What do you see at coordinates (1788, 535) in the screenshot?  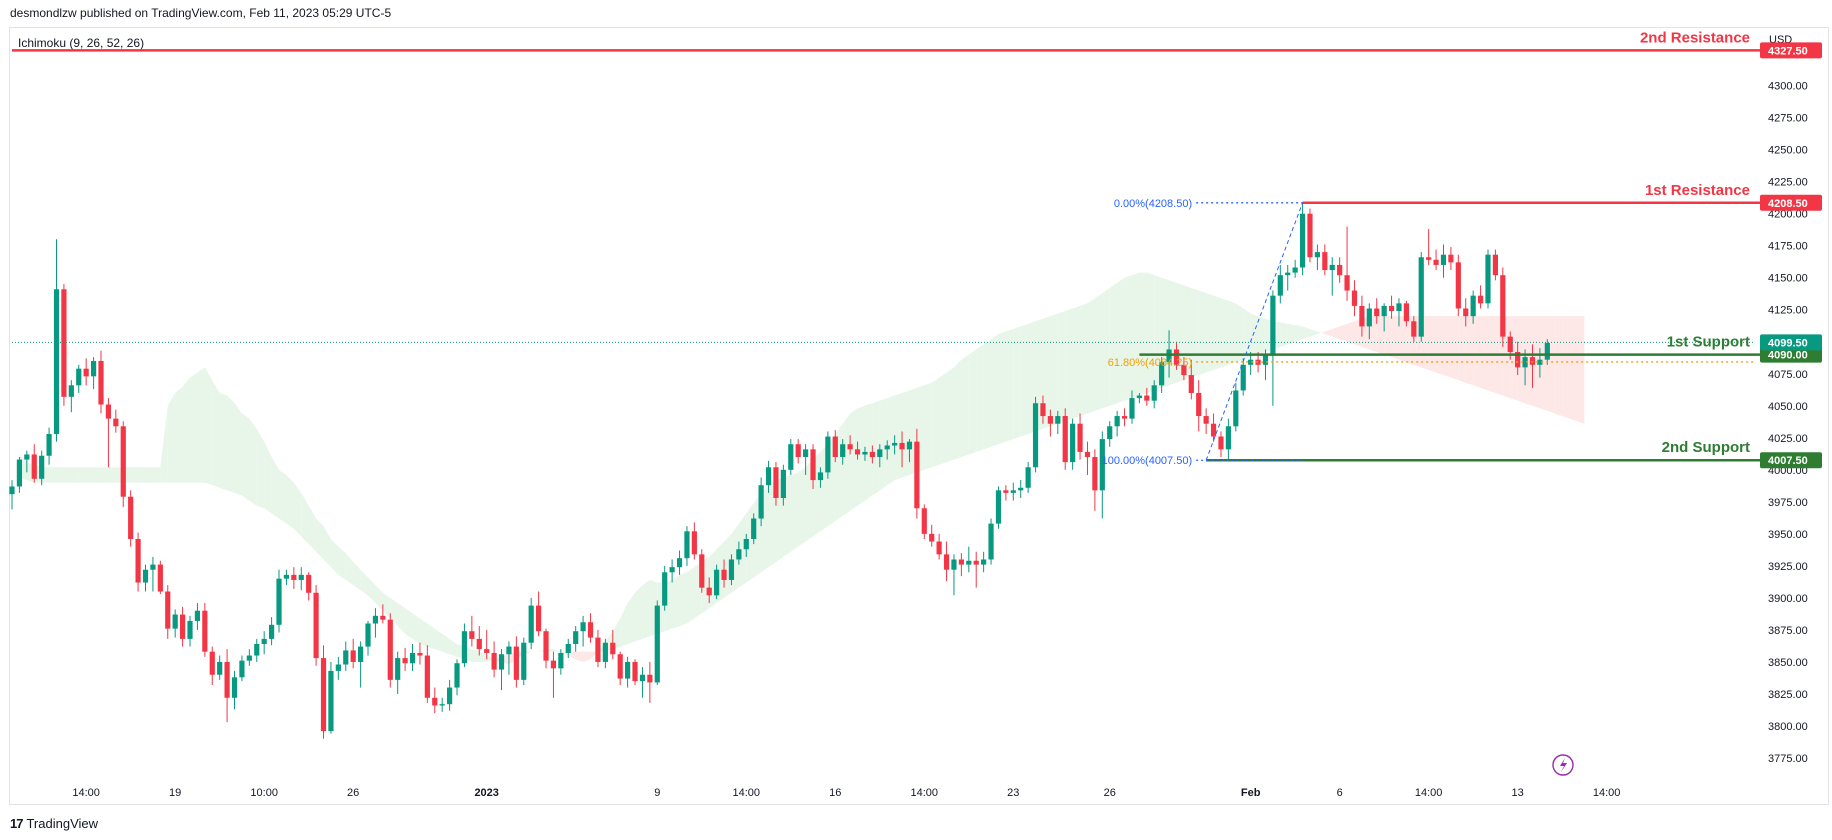 I see `y-tick-label: 3950.00` at bounding box center [1788, 535].